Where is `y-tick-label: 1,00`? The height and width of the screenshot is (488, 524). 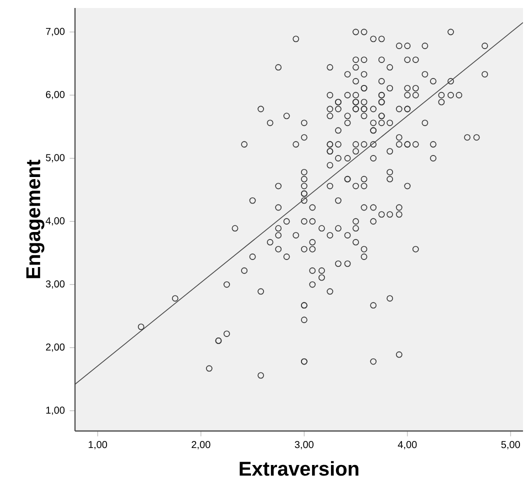
y-tick-label: 1,00 is located at coordinates (55, 410).